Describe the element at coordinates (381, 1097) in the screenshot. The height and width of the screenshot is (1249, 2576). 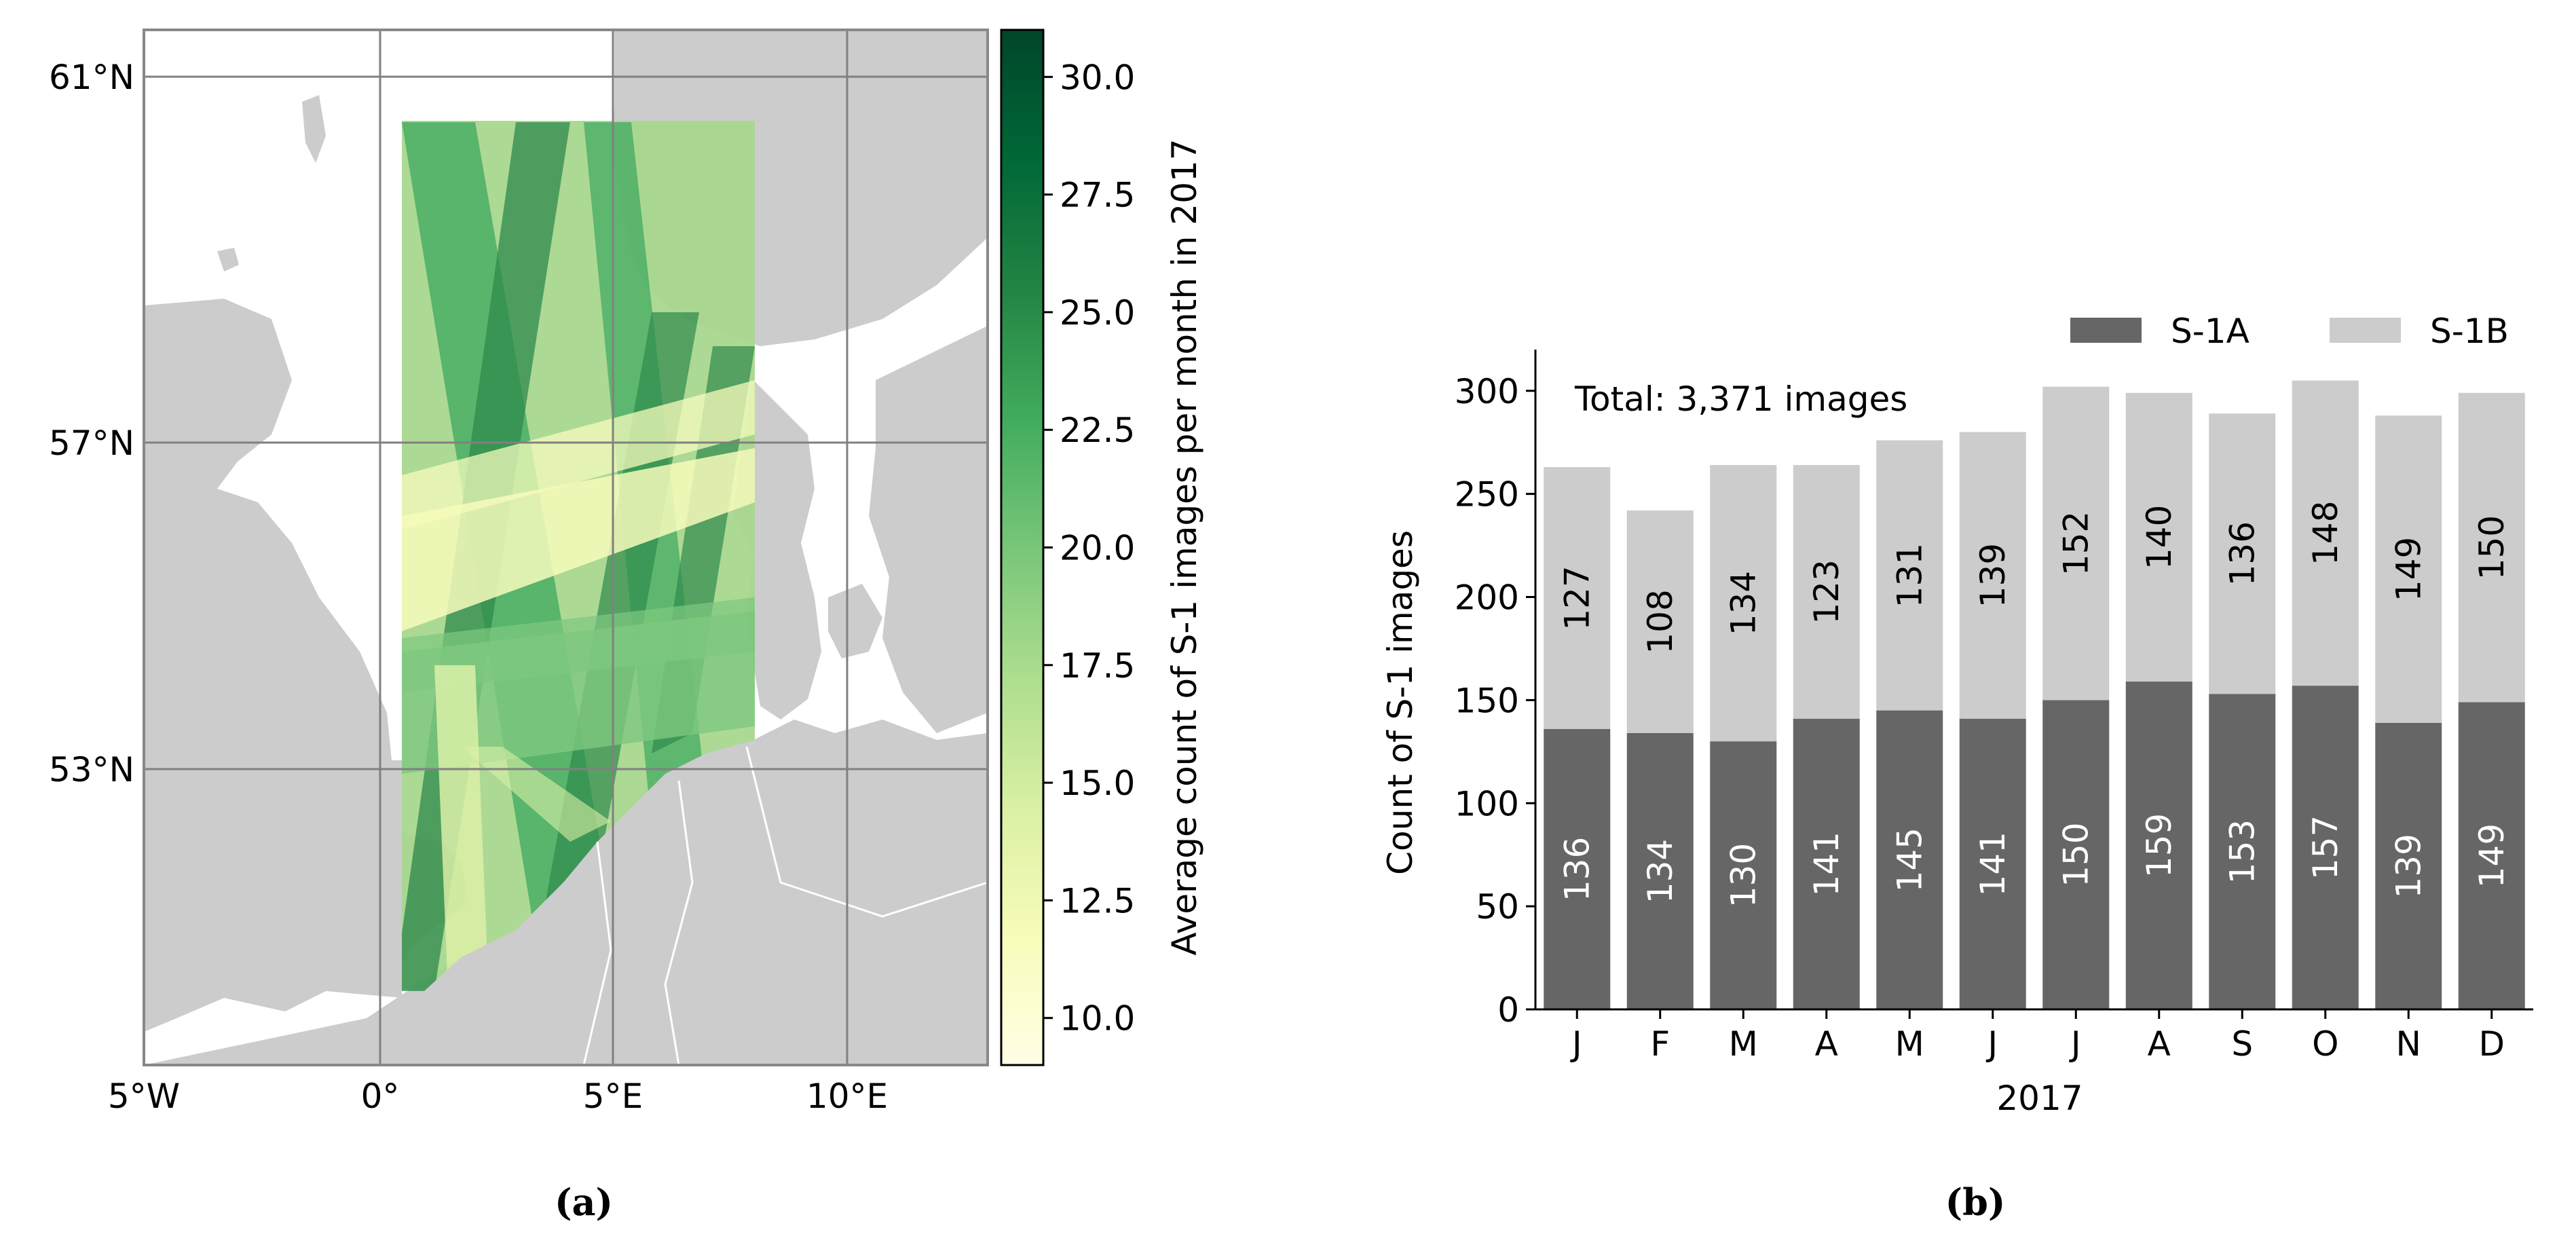
I see `lon-label-0: 0°` at that location.